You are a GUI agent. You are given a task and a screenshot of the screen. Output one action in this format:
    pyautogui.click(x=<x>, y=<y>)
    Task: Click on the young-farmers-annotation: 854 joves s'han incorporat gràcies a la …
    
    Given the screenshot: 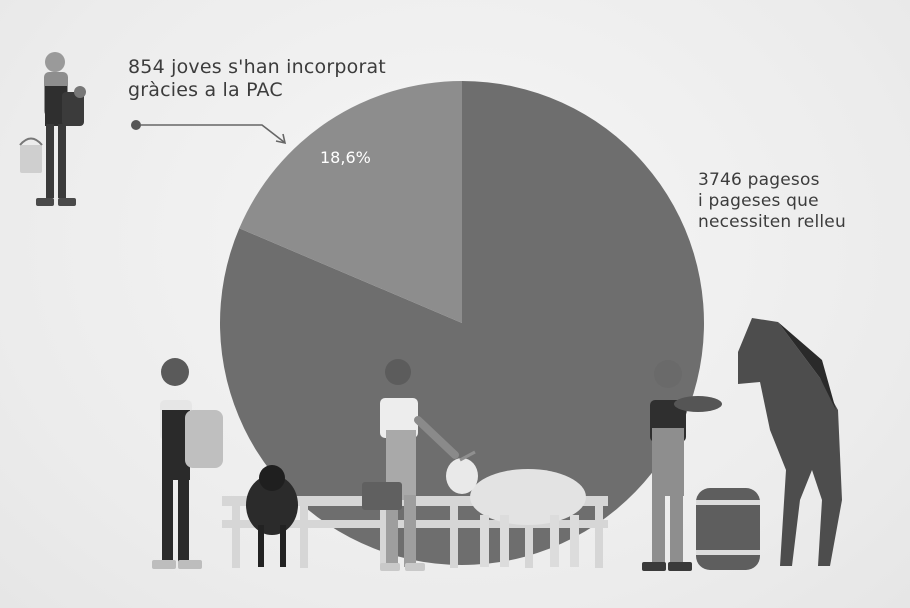 What is the action you would take?
    pyautogui.click(x=278, y=79)
    